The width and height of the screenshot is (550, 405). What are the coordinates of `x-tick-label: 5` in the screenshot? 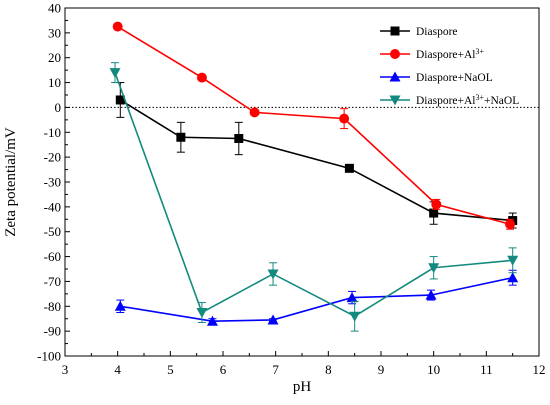 It's located at (170, 369).